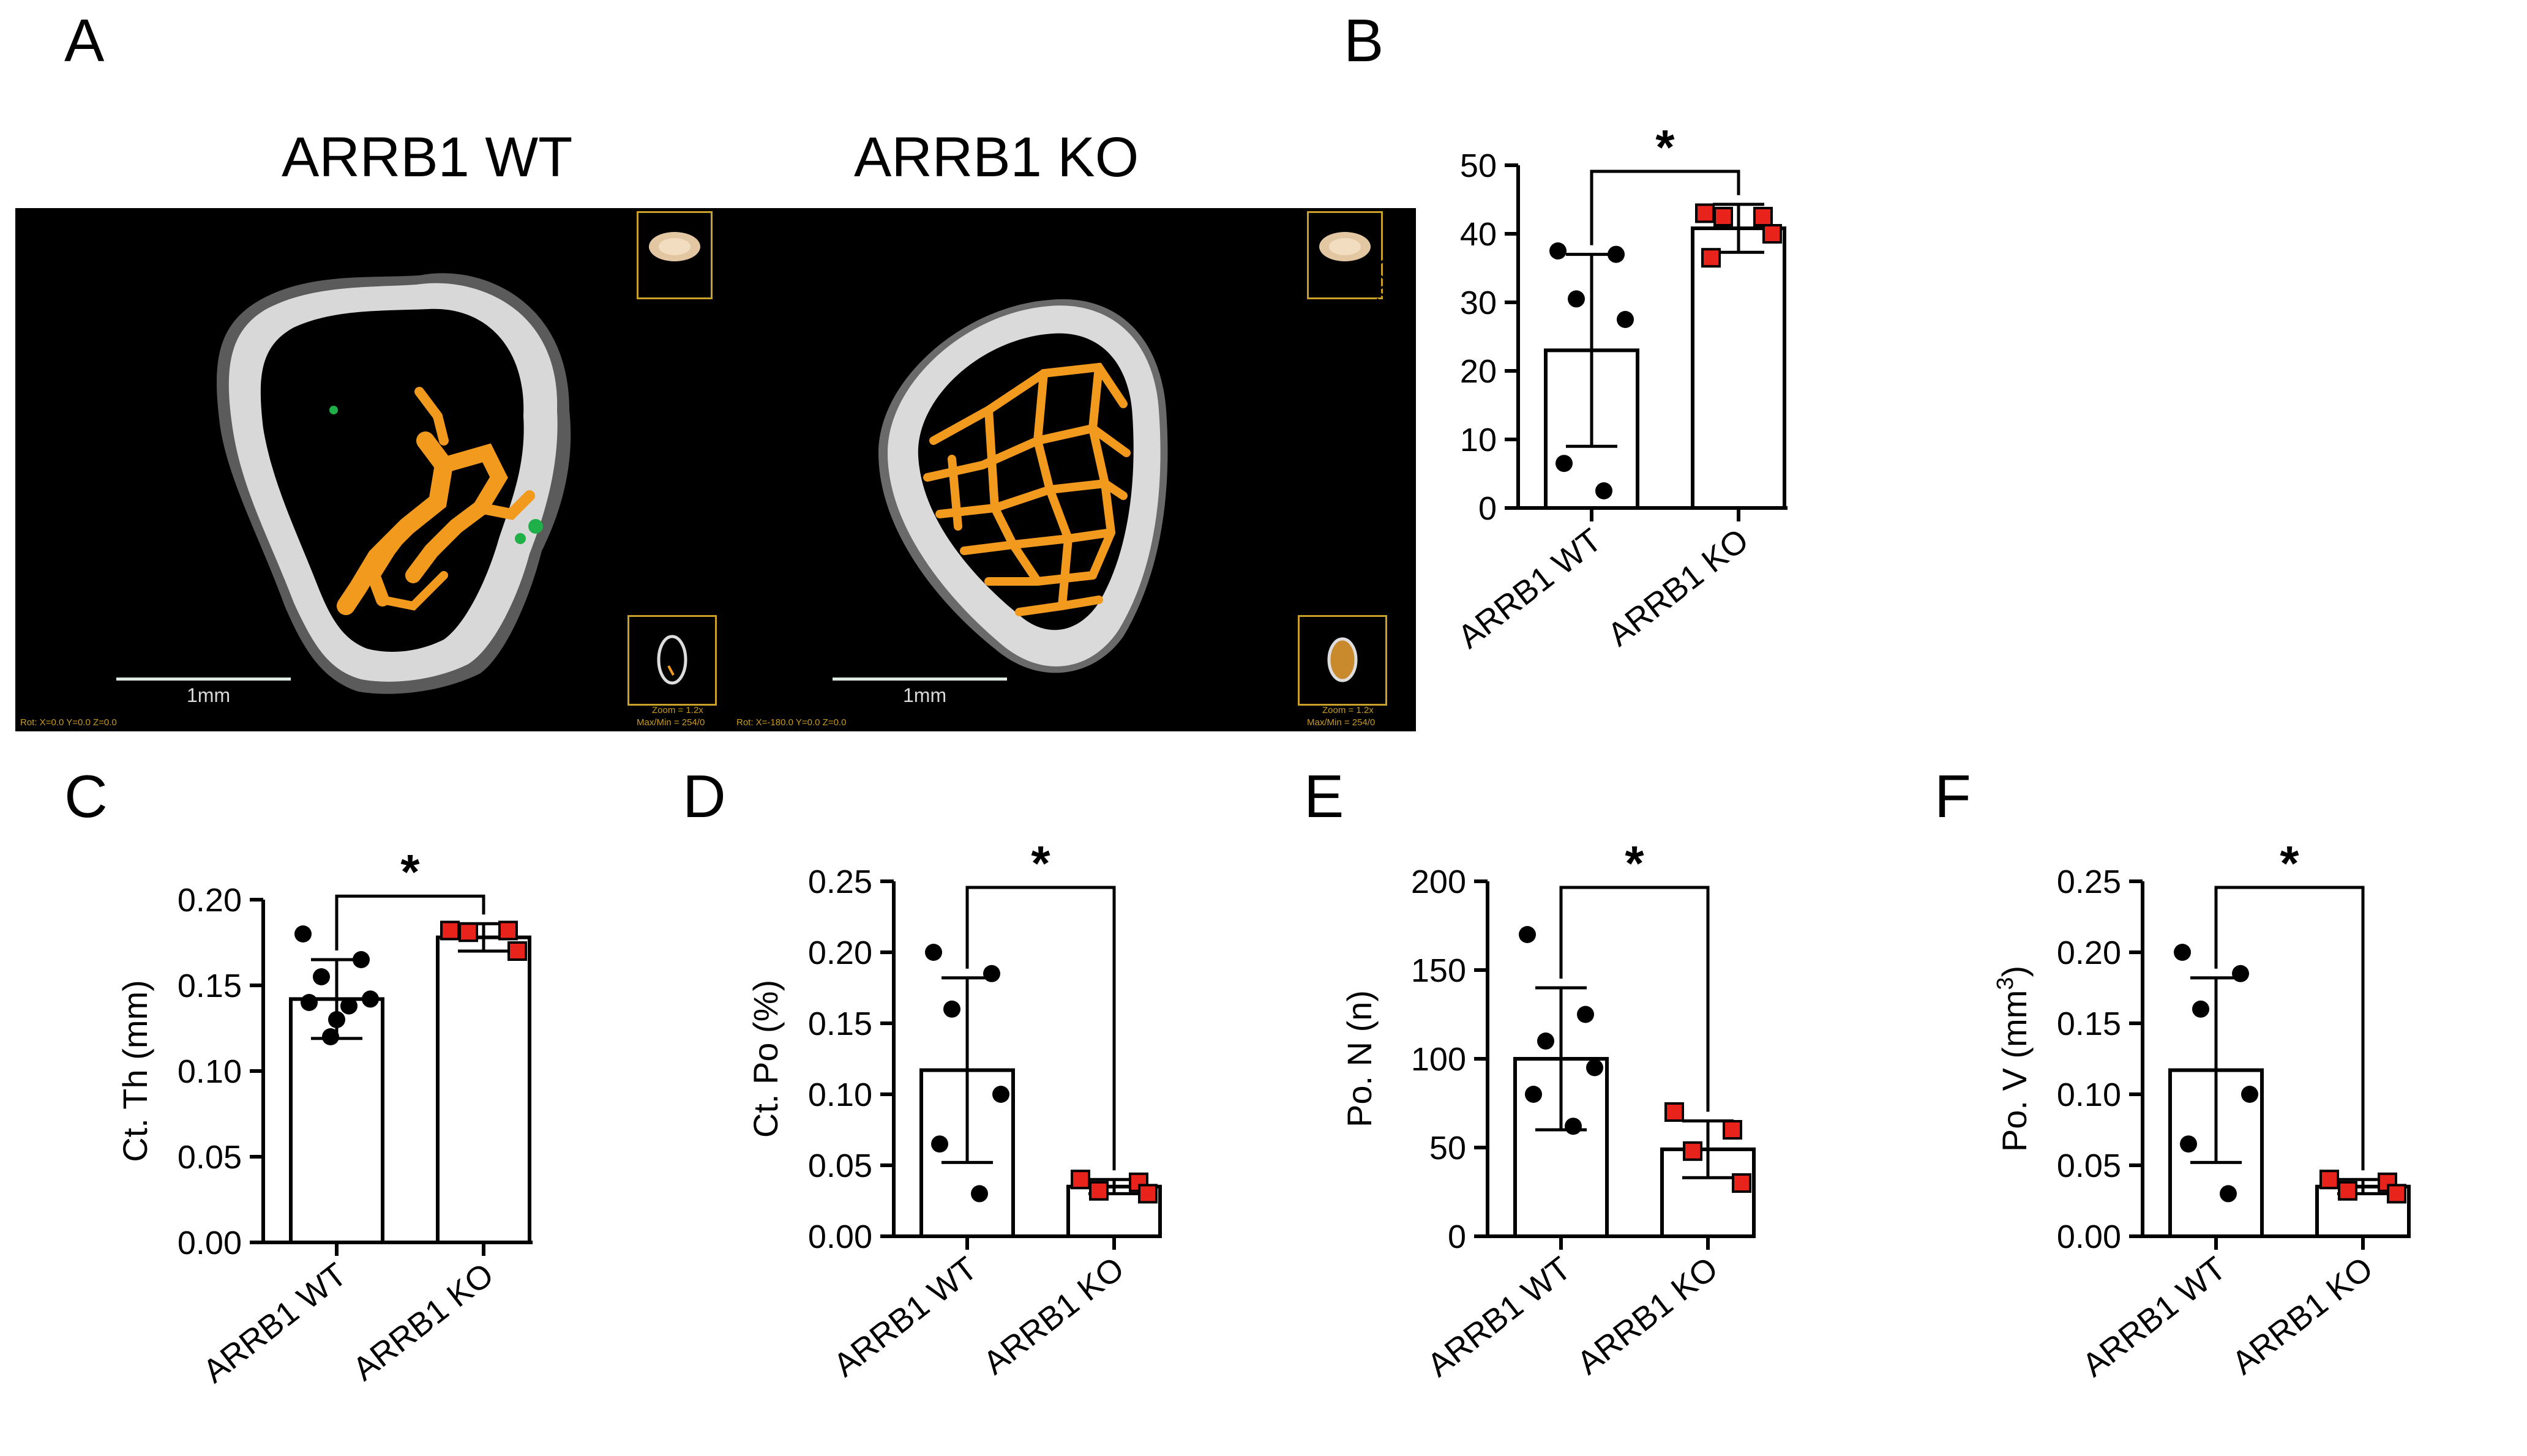 The height and width of the screenshot is (1456, 2527). I want to click on ko-rotation-readout: Rot: X=-180.0 Y=0.0 Z=0.0, so click(791, 722).